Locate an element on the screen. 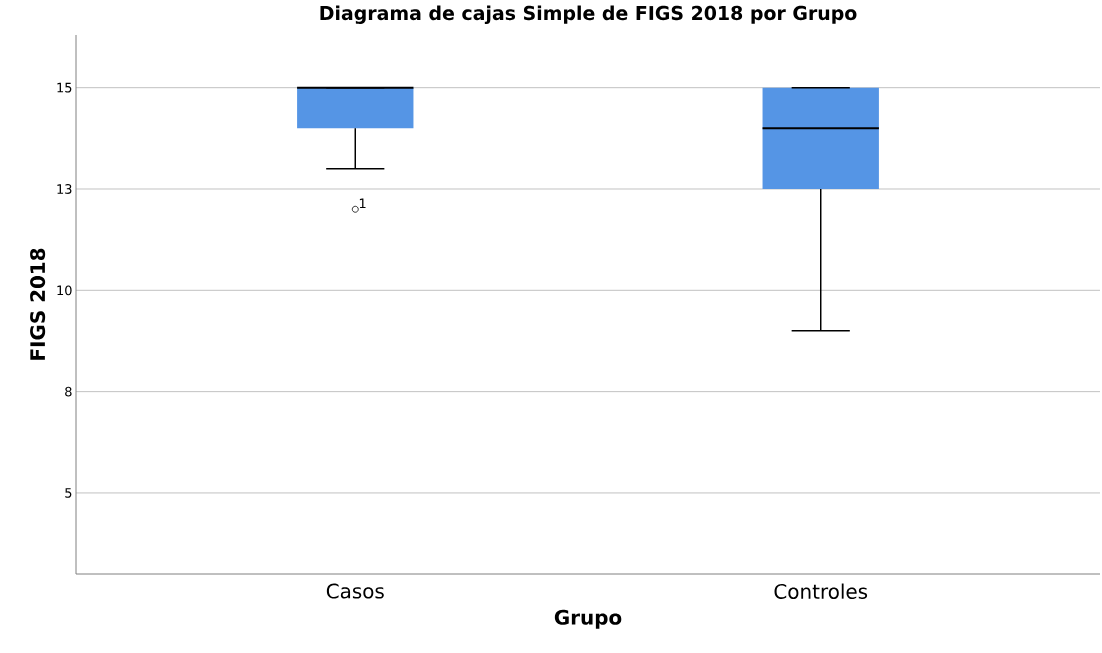 Image resolution: width=1102 pixels, height=653 pixels. x-tick-label: Casos is located at coordinates (355, 591).